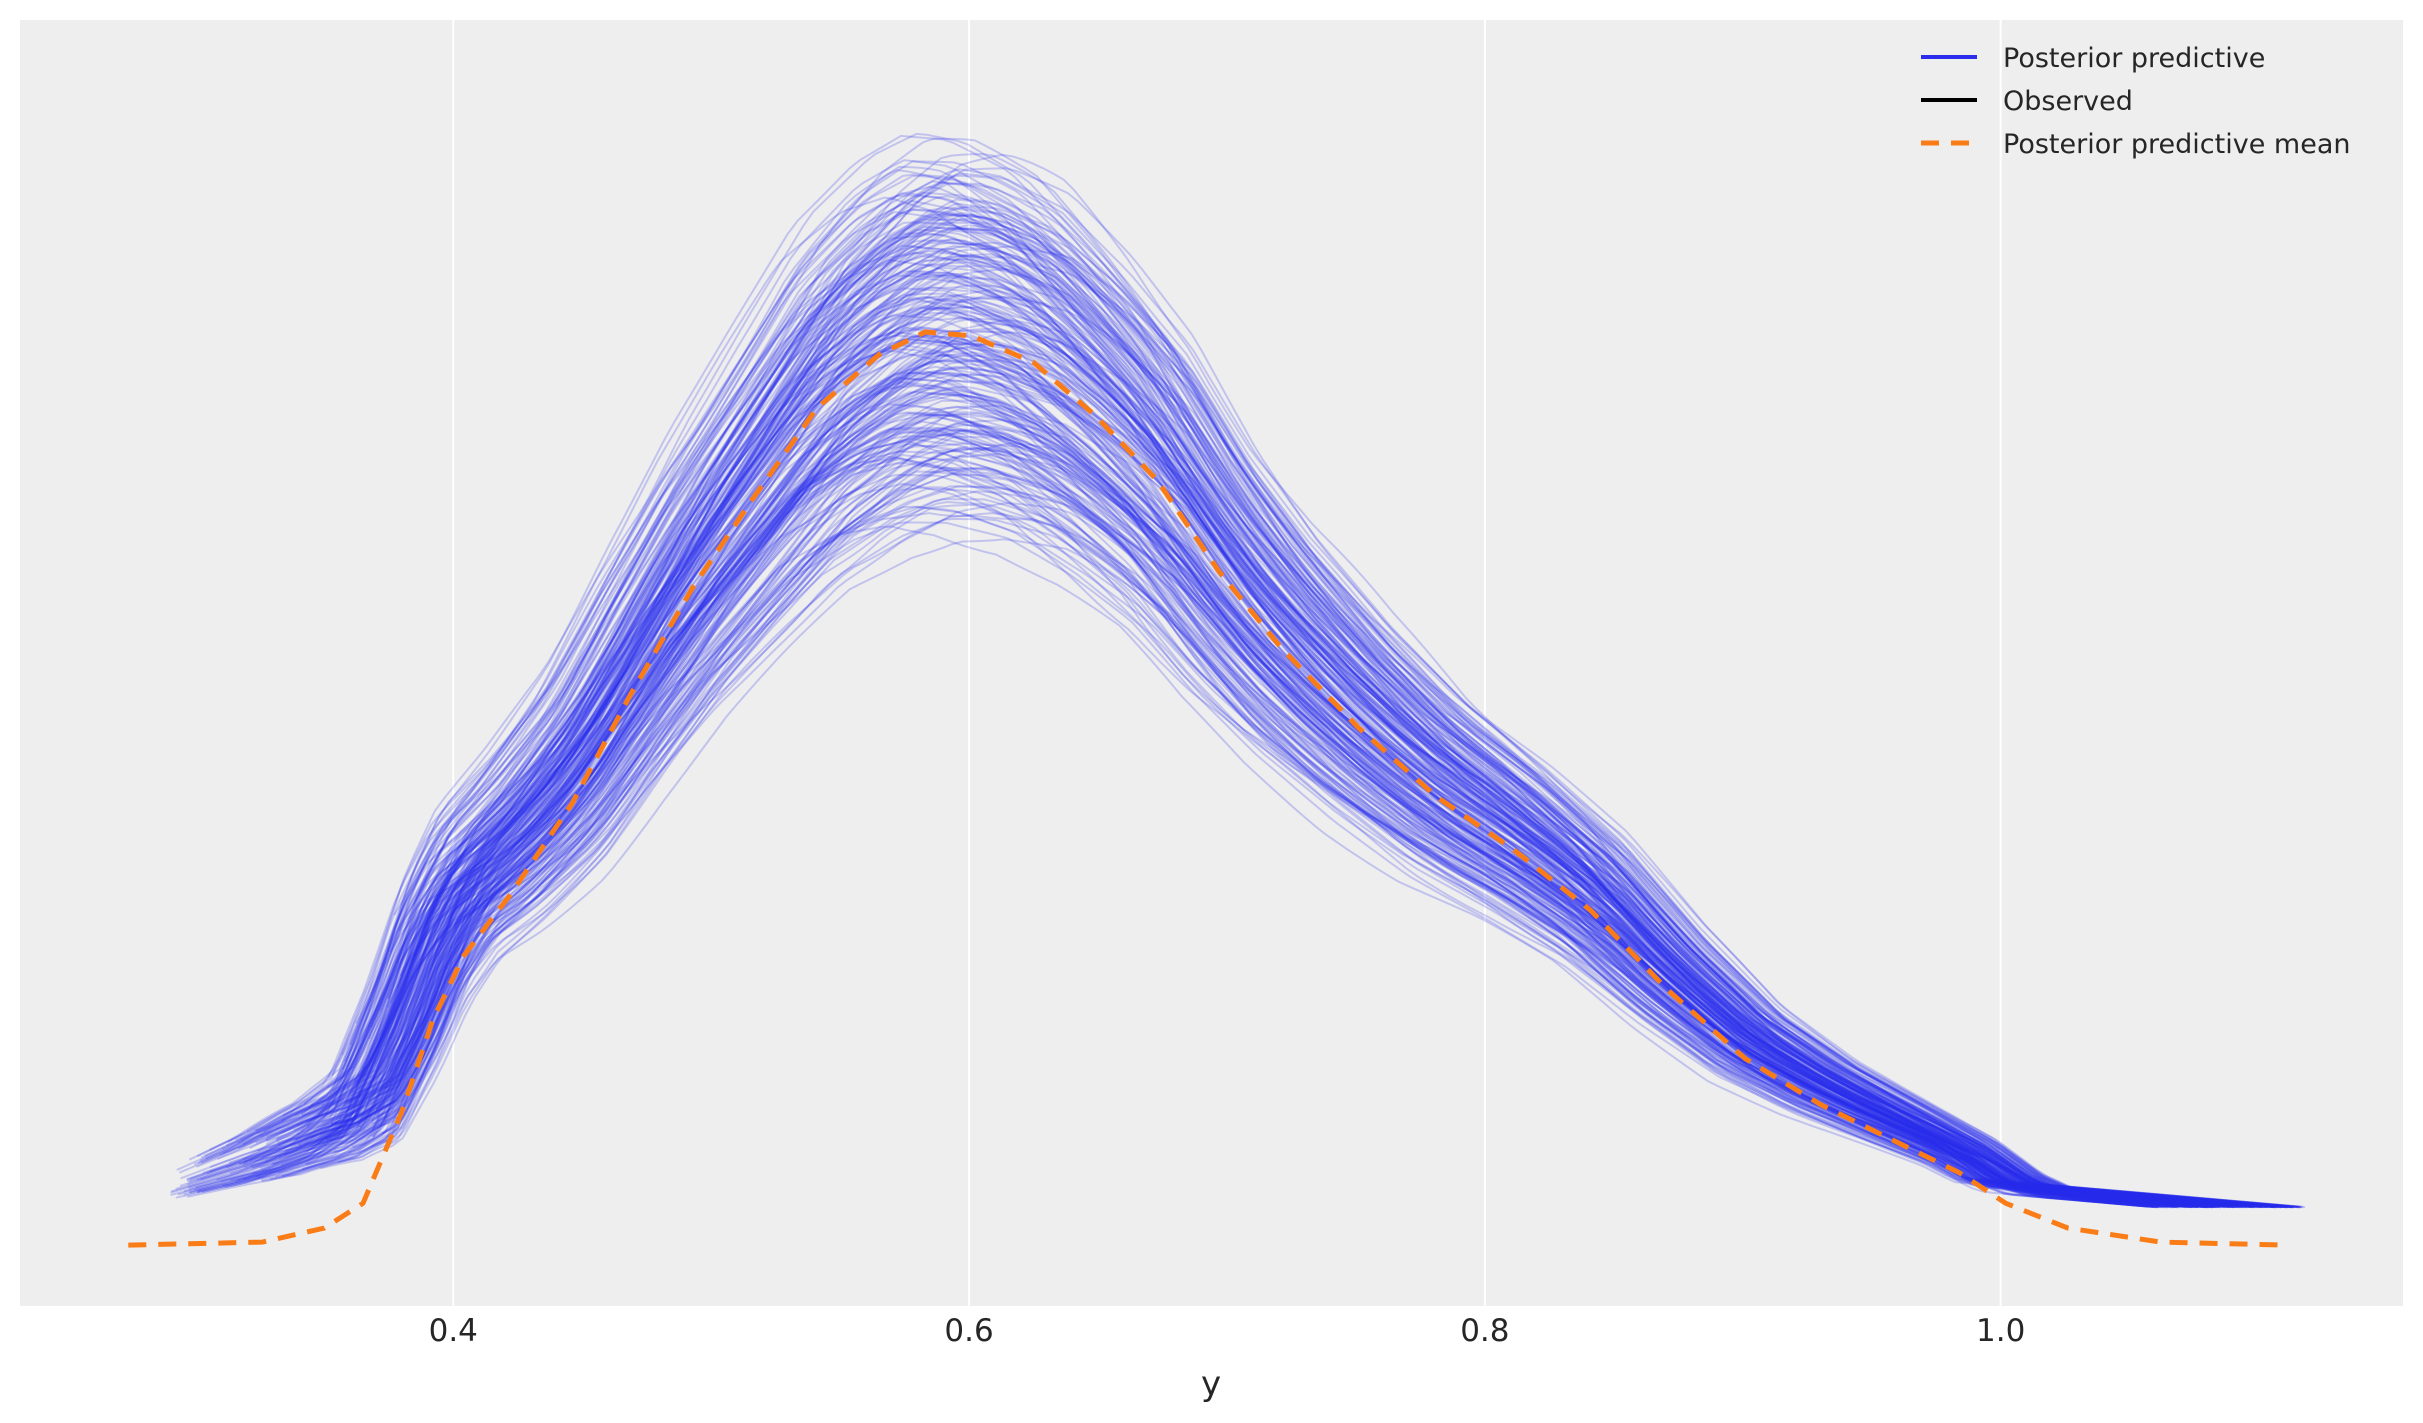 Image resolution: width=2423 pixels, height=1423 pixels. I want to click on x-tick-label: 0.8, so click(1484, 1331).